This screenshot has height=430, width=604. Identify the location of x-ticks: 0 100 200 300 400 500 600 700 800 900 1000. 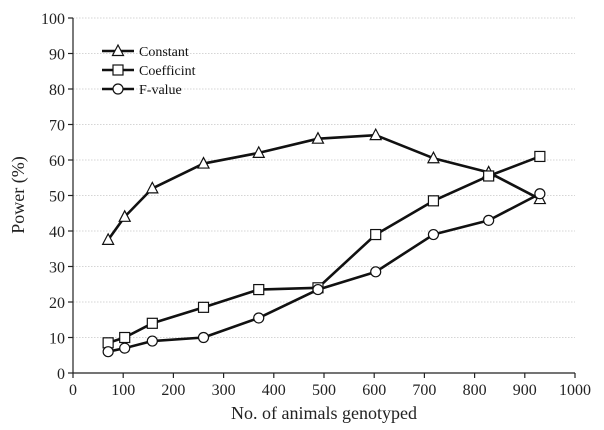
(330, 386).